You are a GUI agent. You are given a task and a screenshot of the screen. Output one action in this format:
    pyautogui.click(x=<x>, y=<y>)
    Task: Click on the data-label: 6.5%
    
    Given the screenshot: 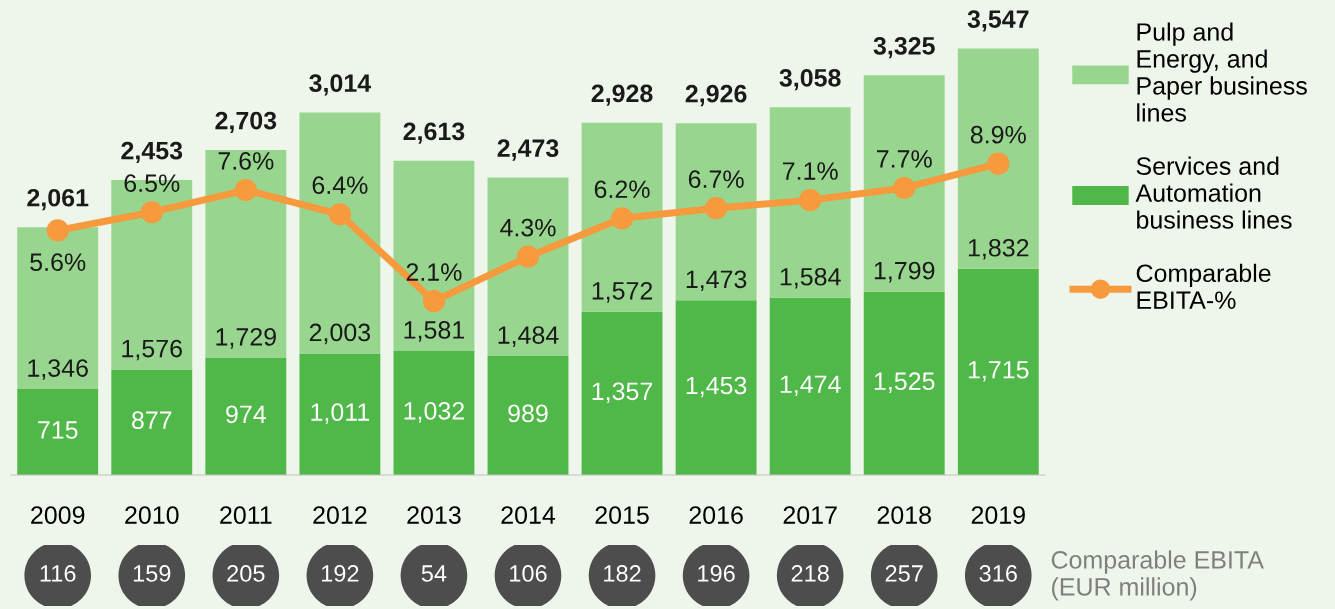 What is the action you would take?
    pyautogui.click(x=152, y=183)
    